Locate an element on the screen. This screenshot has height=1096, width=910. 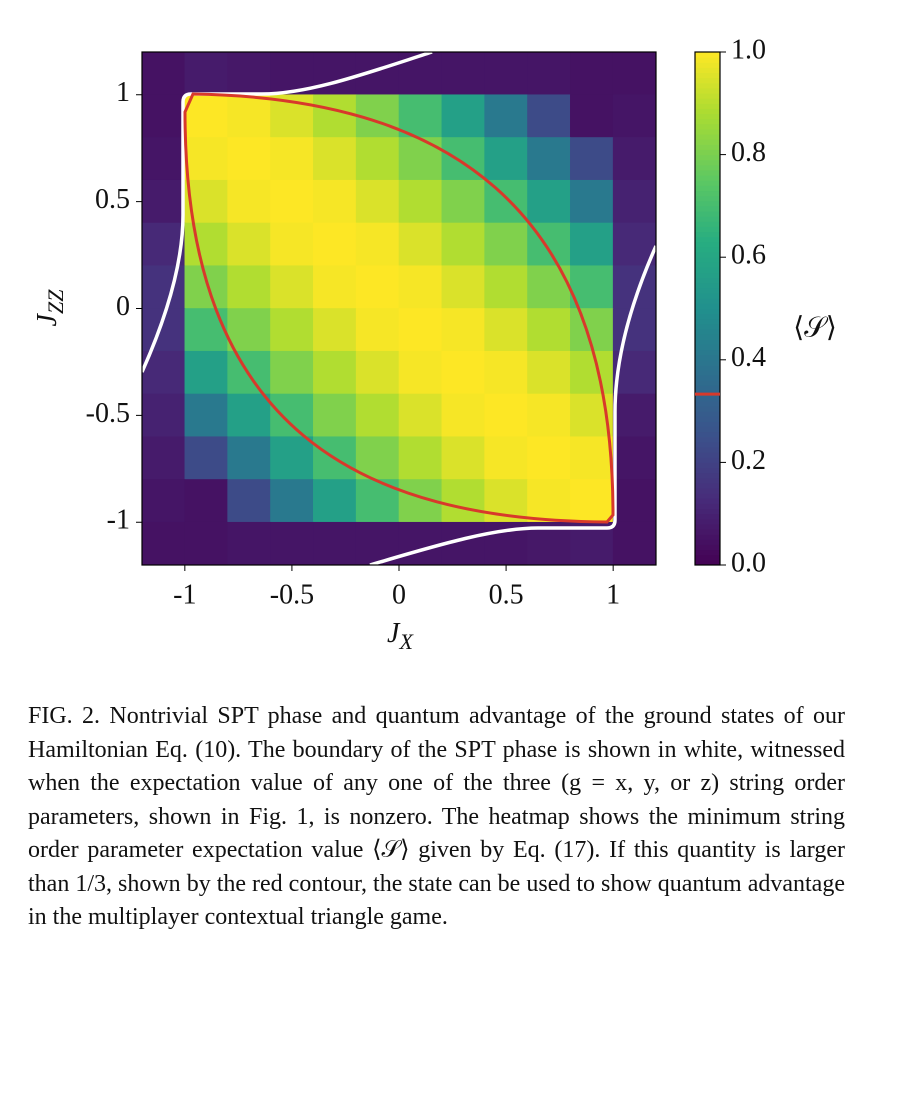
x-tick-label: -0.5 is located at coordinates (292, 594).